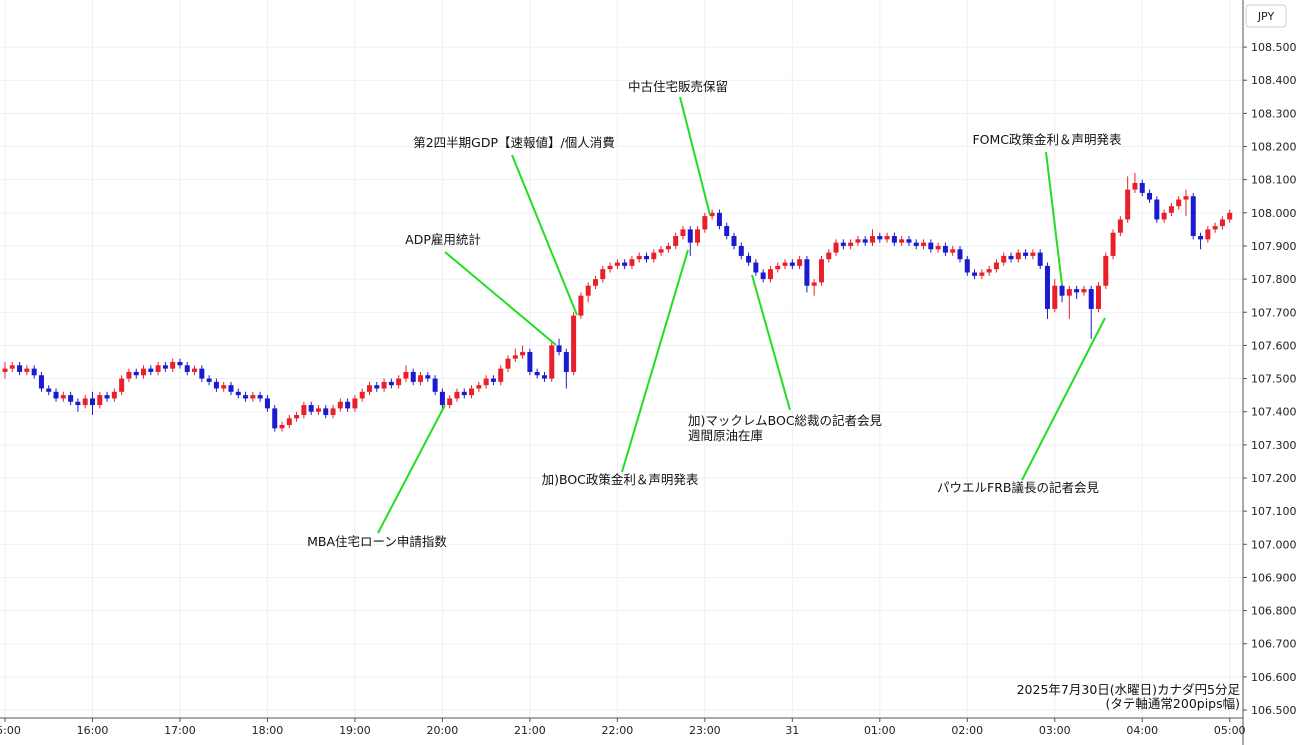 This screenshot has height=745, width=1300. I want to click on y-tick-label: 106.600, so click(1274, 677).